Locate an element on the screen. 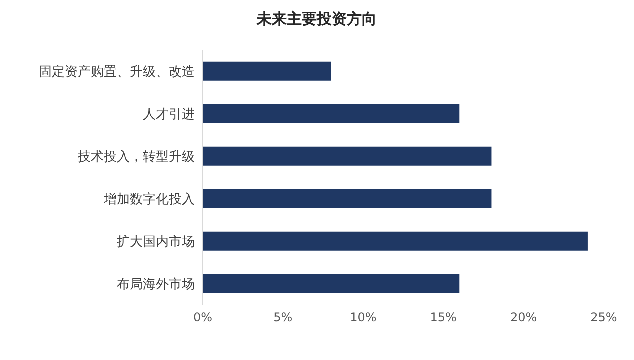  x-tick-label: 25% is located at coordinates (604, 317).